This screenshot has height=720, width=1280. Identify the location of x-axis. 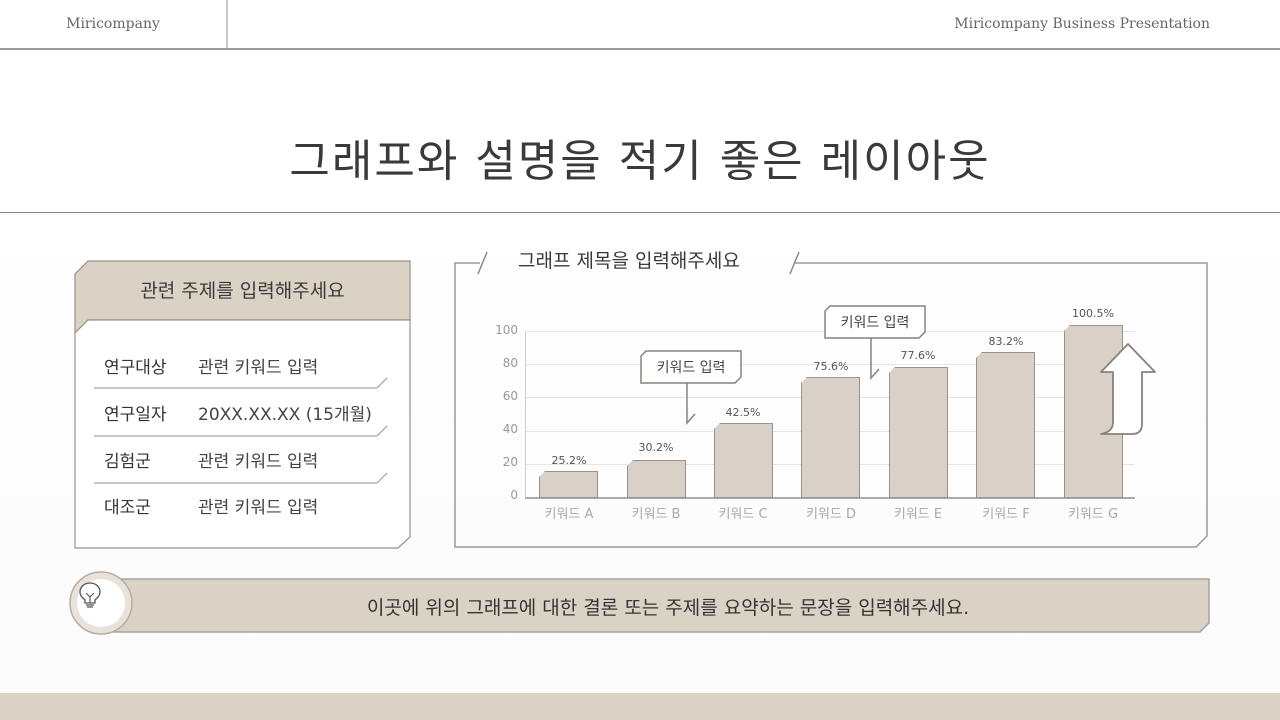
(830, 498).